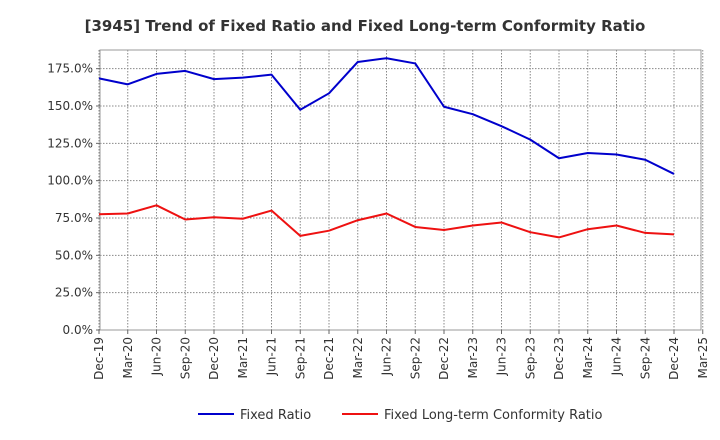 The width and height of the screenshot is (720, 440). What do you see at coordinates (559, 358) in the screenshot?
I see `x-tick-label: Dec-23` at bounding box center [559, 358].